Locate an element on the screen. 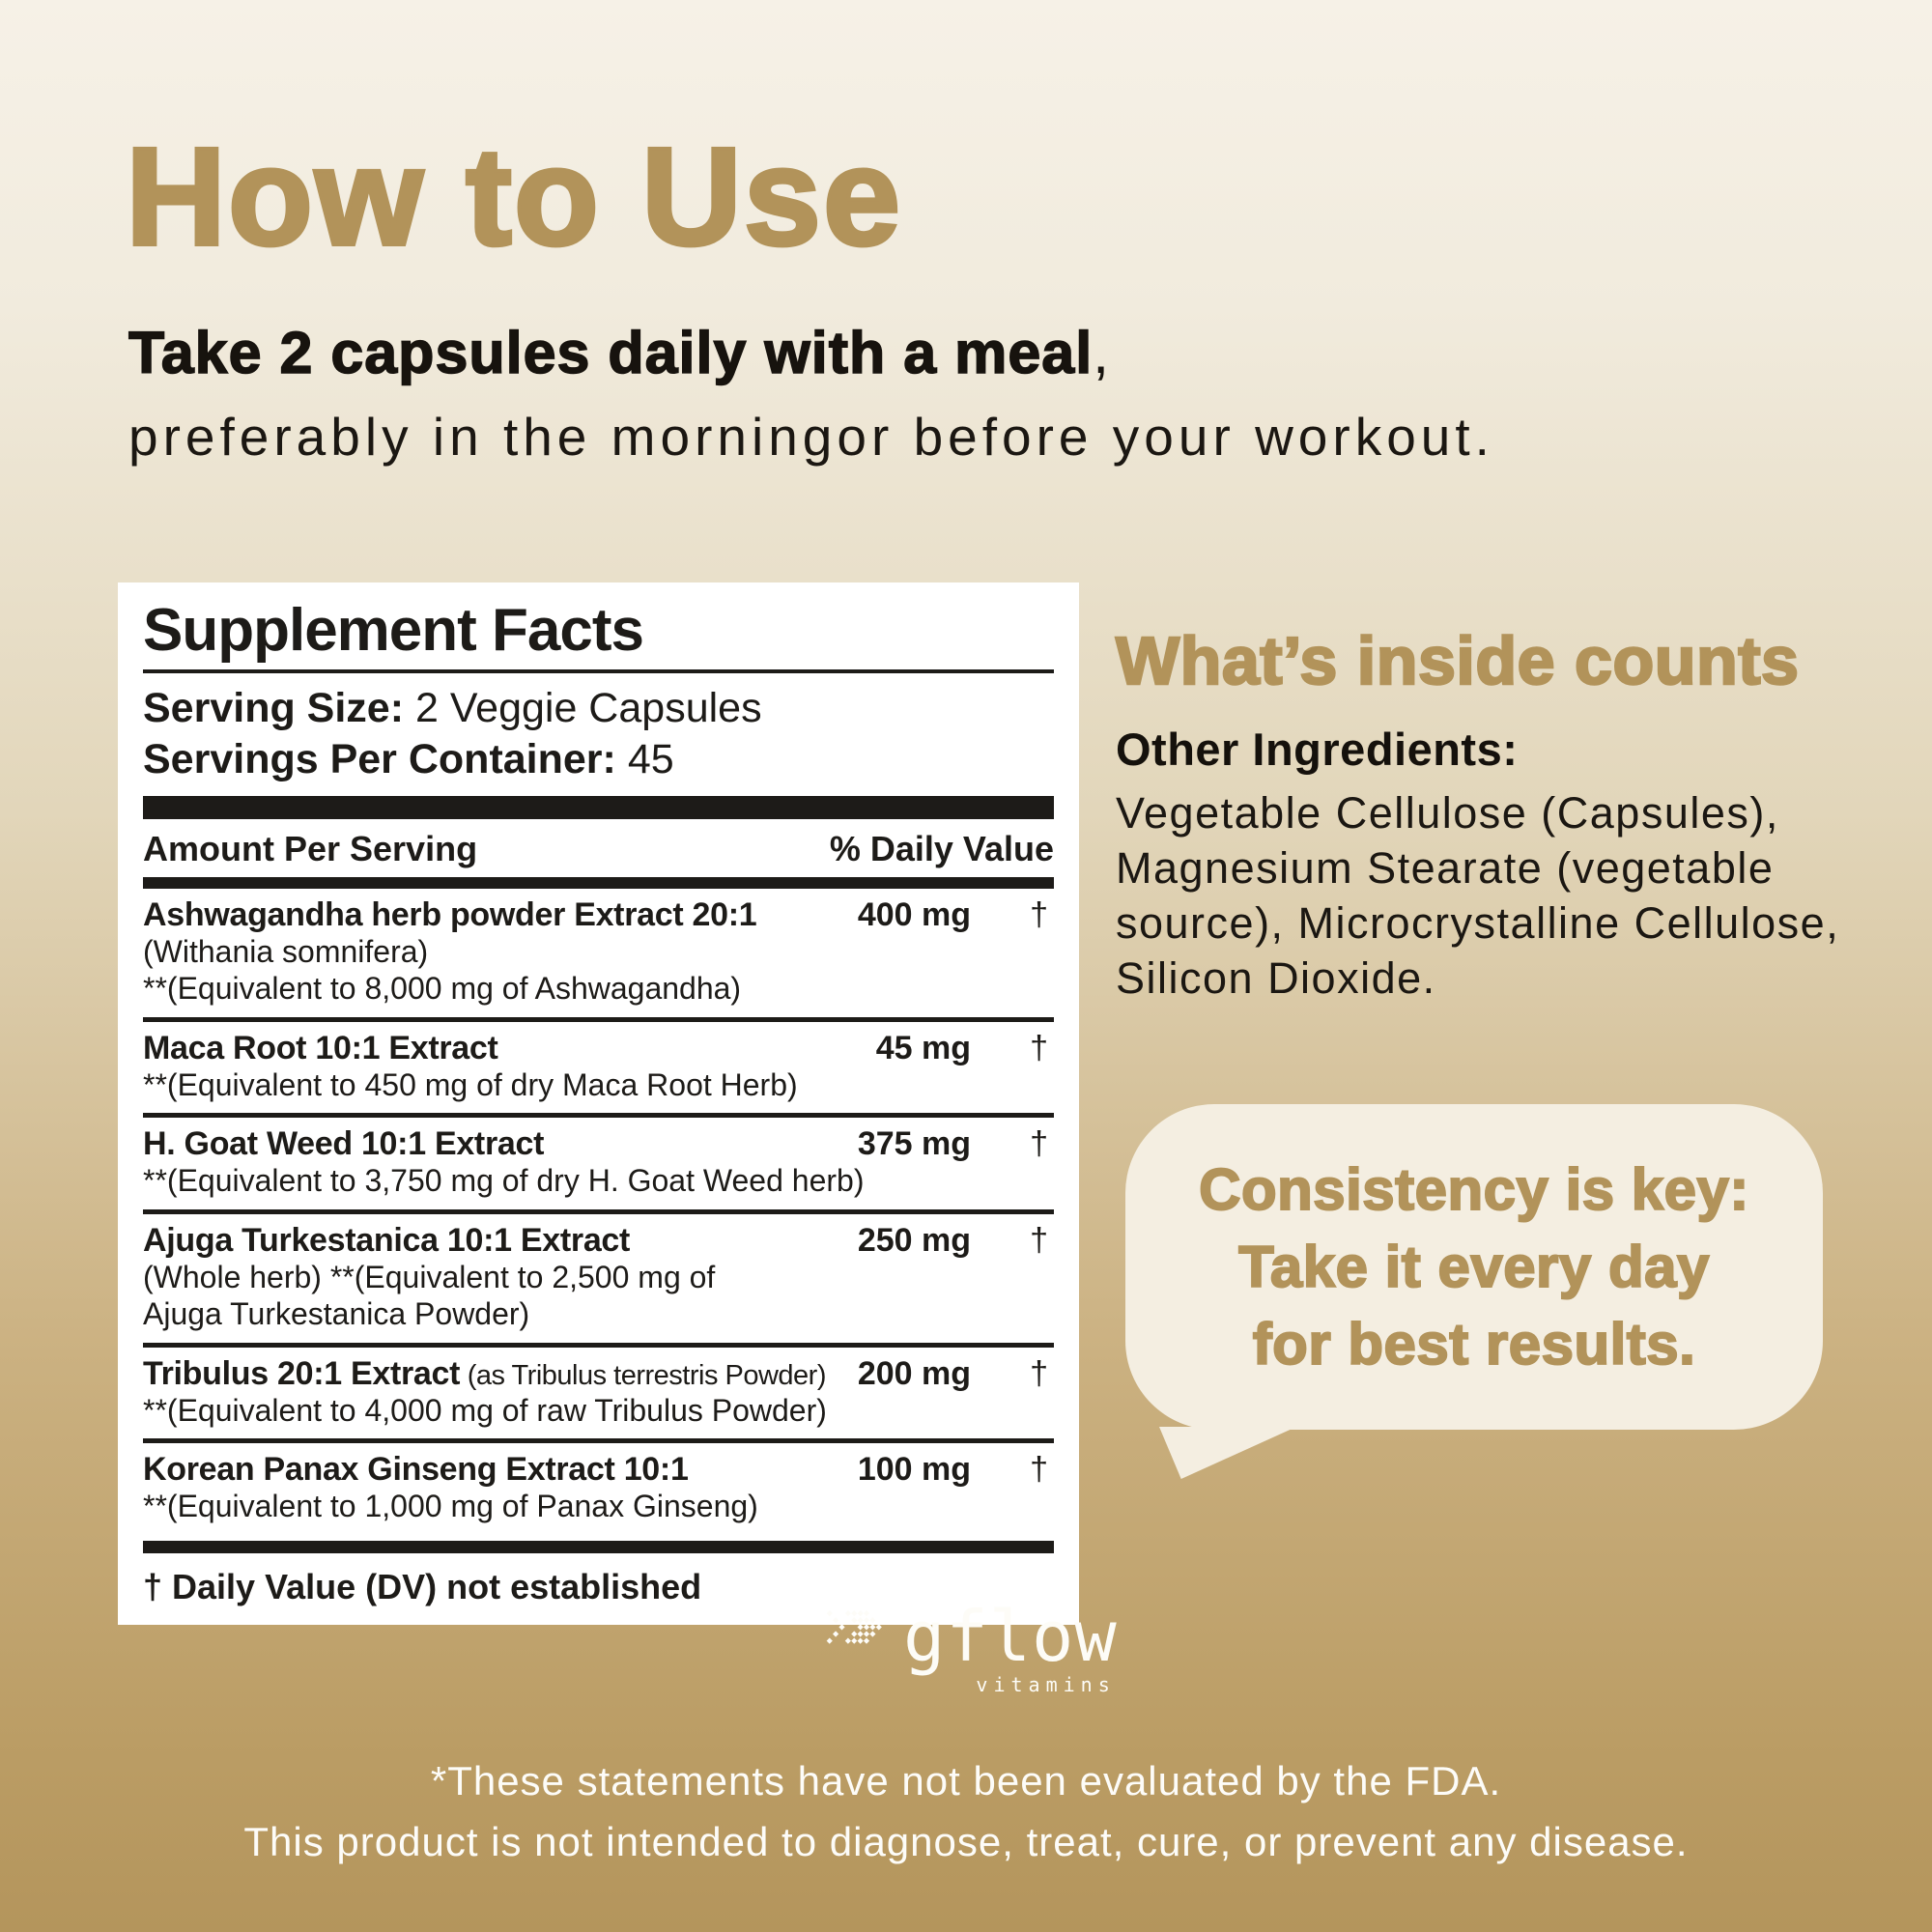 This screenshot has height=1932, width=1932. daily-value-footnote: † Daily Value (DV) not established is located at coordinates (422, 1587).